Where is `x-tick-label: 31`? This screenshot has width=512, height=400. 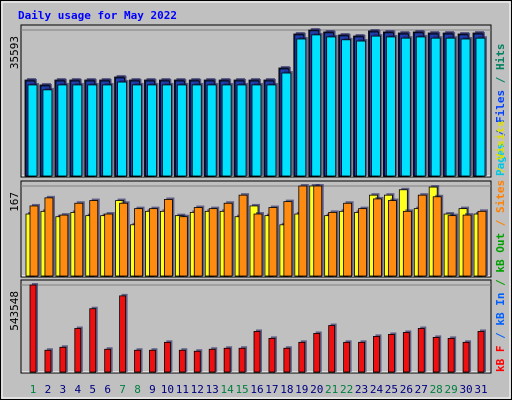
x-tick-label: 31 is located at coordinates (480, 389).